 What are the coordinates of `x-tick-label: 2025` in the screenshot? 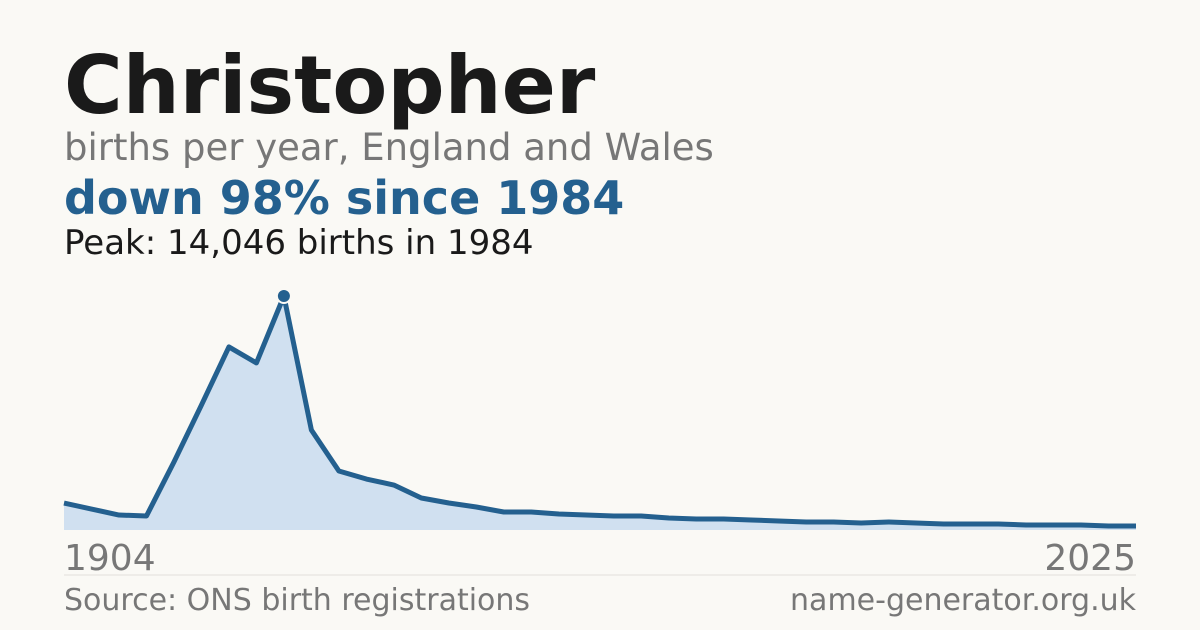 It's located at (1090, 558).